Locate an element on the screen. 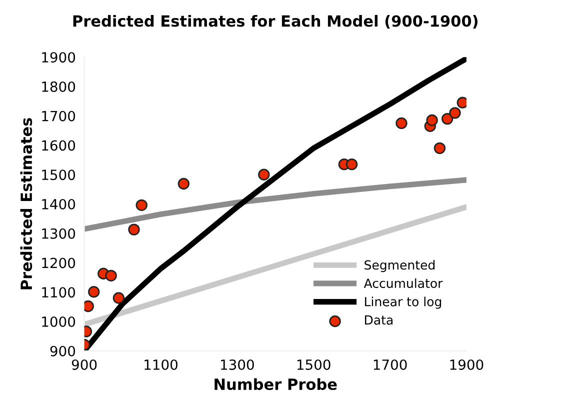 The height and width of the screenshot is (408, 562). y-tick-label: 1300 is located at coordinates (59, 233).